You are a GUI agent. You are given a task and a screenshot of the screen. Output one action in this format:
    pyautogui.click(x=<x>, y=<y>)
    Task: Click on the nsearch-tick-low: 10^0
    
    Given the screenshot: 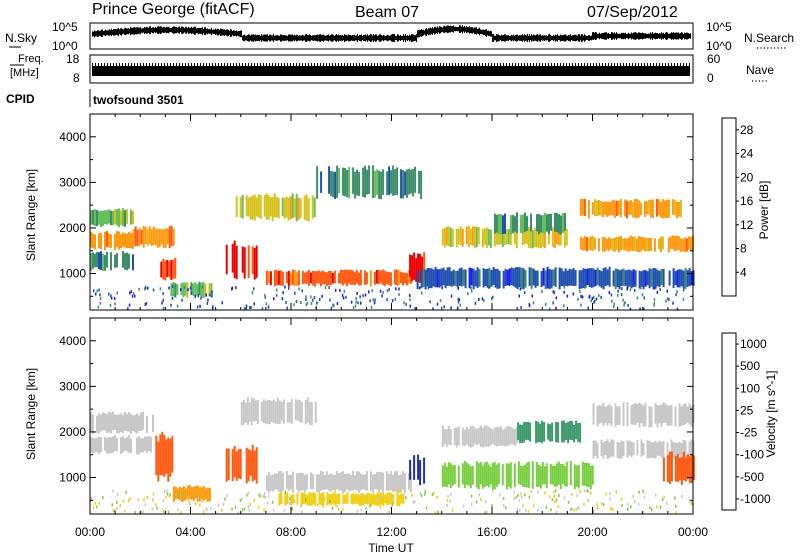 What is the action you would take?
    pyautogui.click(x=719, y=46)
    